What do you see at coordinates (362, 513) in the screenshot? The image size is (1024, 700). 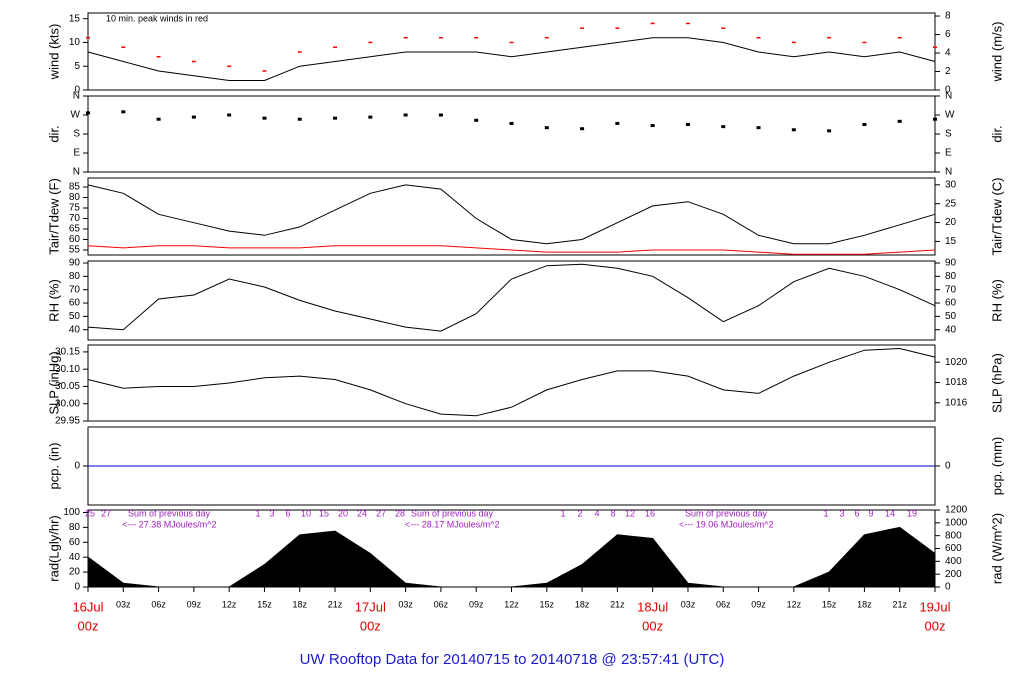 I see `hour-label: 24` at bounding box center [362, 513].